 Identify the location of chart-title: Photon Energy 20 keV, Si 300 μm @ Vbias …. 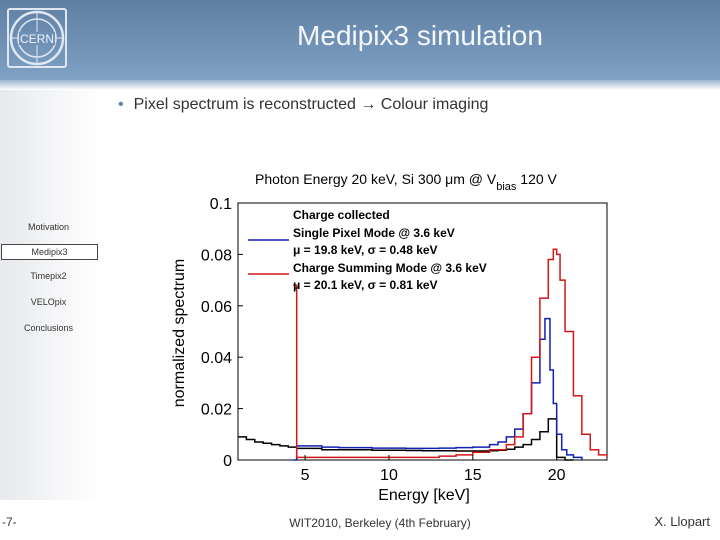
(406, 182).